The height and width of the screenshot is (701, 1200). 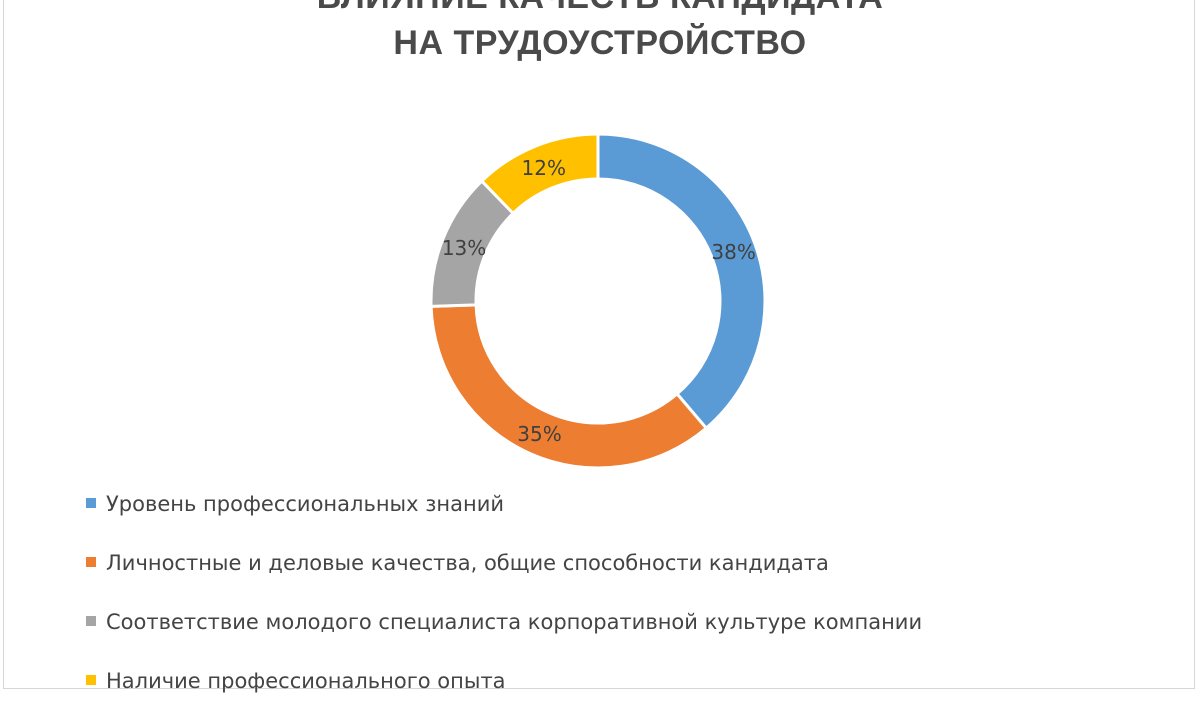 I want to click on legend-item-1: Уровень профессиональных знаний, so click(x=295, y=504).